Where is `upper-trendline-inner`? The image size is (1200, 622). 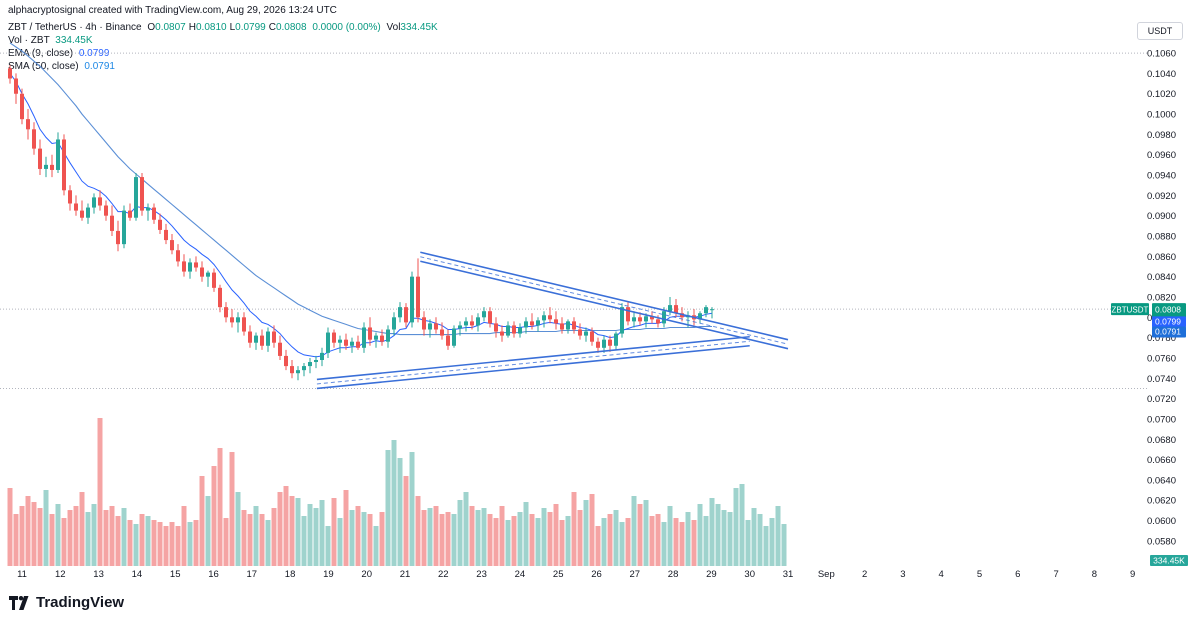
upper-trendline-inner is located at coordinates (604, 305).